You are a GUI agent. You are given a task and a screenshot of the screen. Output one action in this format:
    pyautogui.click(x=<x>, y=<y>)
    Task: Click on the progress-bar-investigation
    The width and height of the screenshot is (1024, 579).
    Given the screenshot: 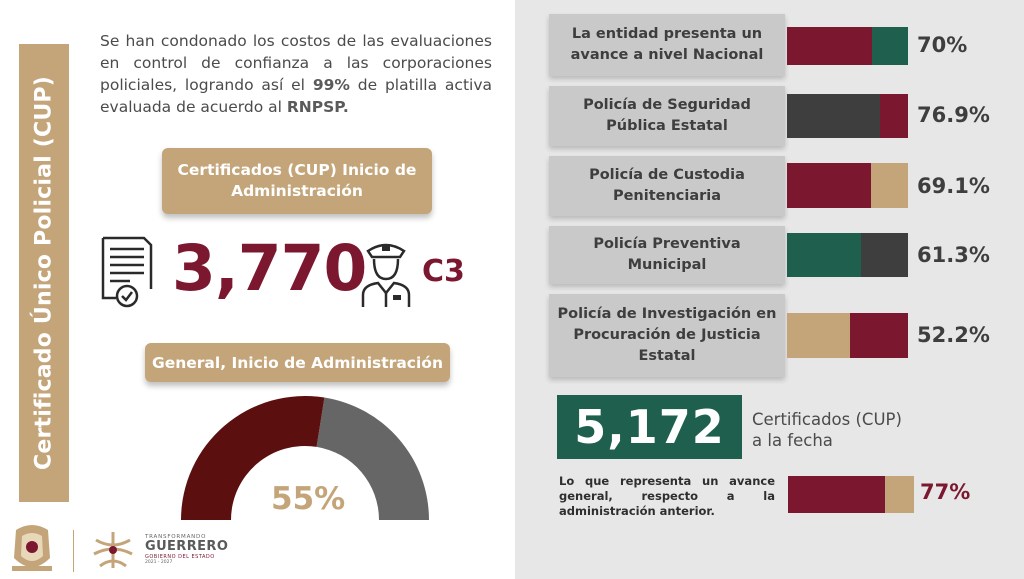 What is the action you would take?
    pyautogui.click(x=847, y=335)
    